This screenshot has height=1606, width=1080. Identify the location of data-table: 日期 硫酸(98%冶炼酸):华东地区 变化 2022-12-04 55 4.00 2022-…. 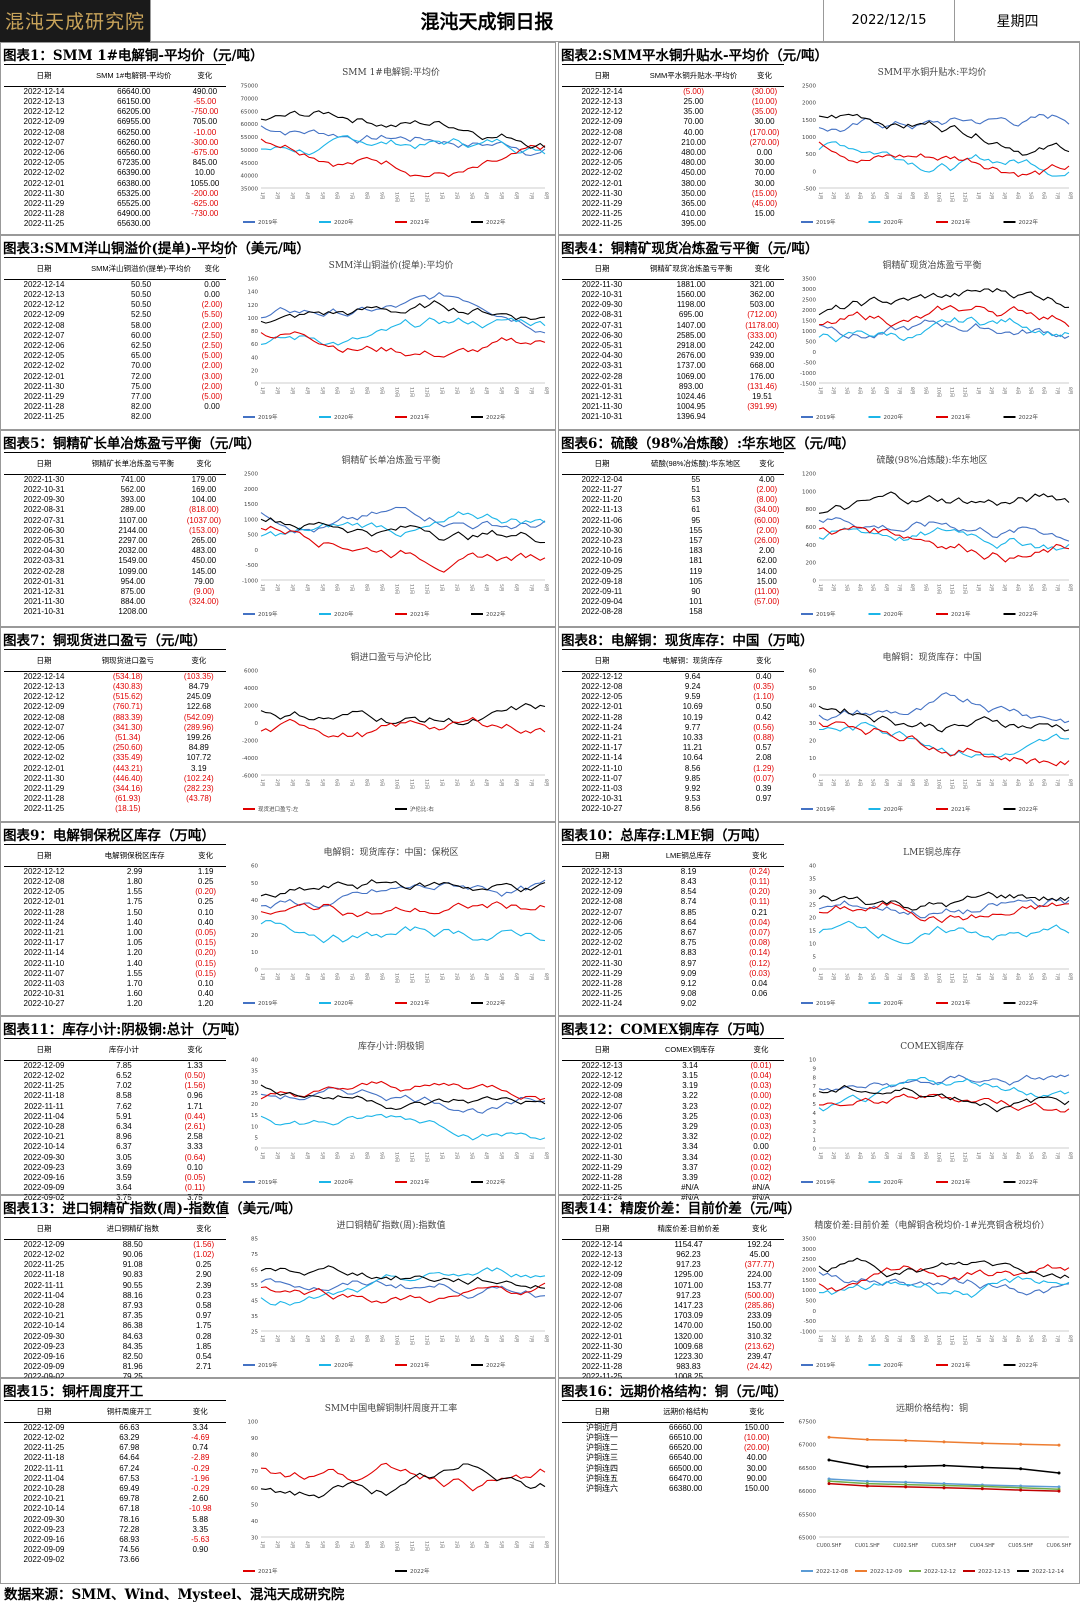
(673, 534).